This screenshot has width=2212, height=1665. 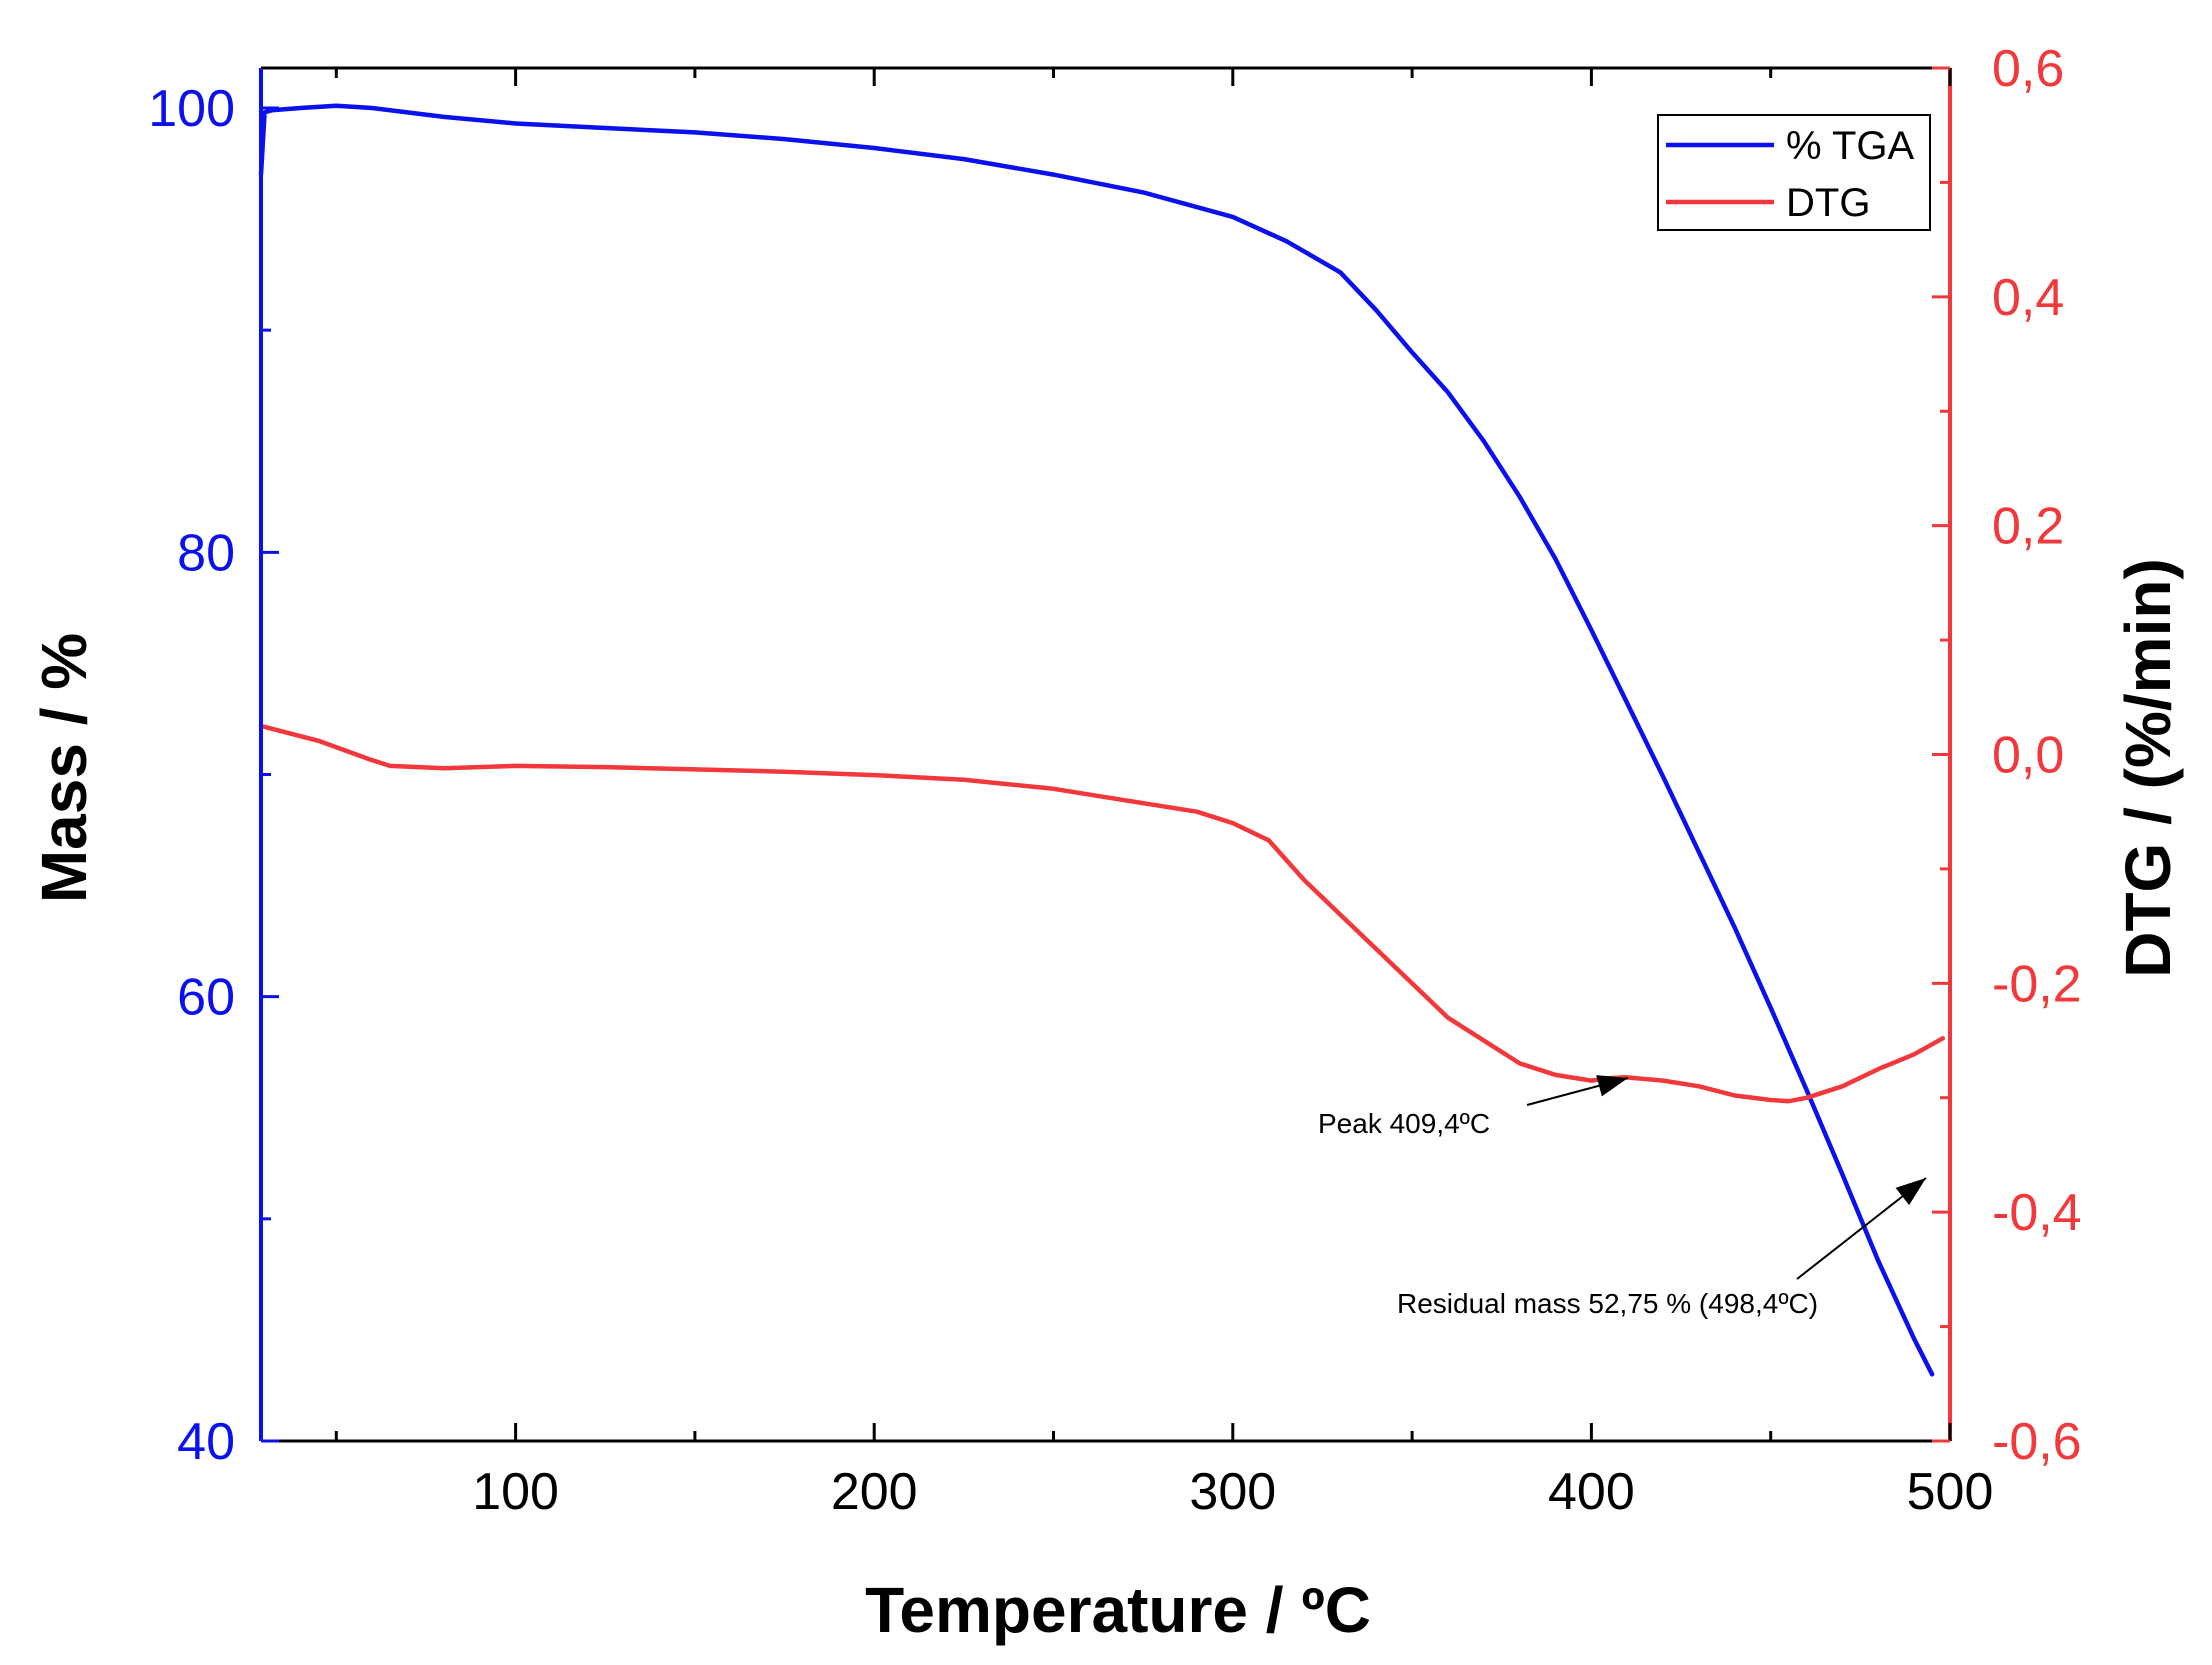 What do you see at coordinates (1591, 1492) in the screenshot?
I see `x-tick-label: 400` at bounding box center [1591, 1492].